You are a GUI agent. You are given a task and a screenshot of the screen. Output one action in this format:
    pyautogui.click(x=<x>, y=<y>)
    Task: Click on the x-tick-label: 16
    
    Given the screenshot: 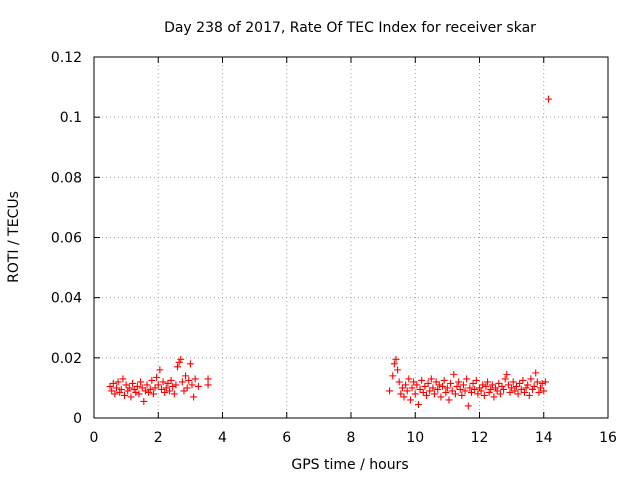 What is the action you would take?
    pyautogui.click(x=608, y=438)
    